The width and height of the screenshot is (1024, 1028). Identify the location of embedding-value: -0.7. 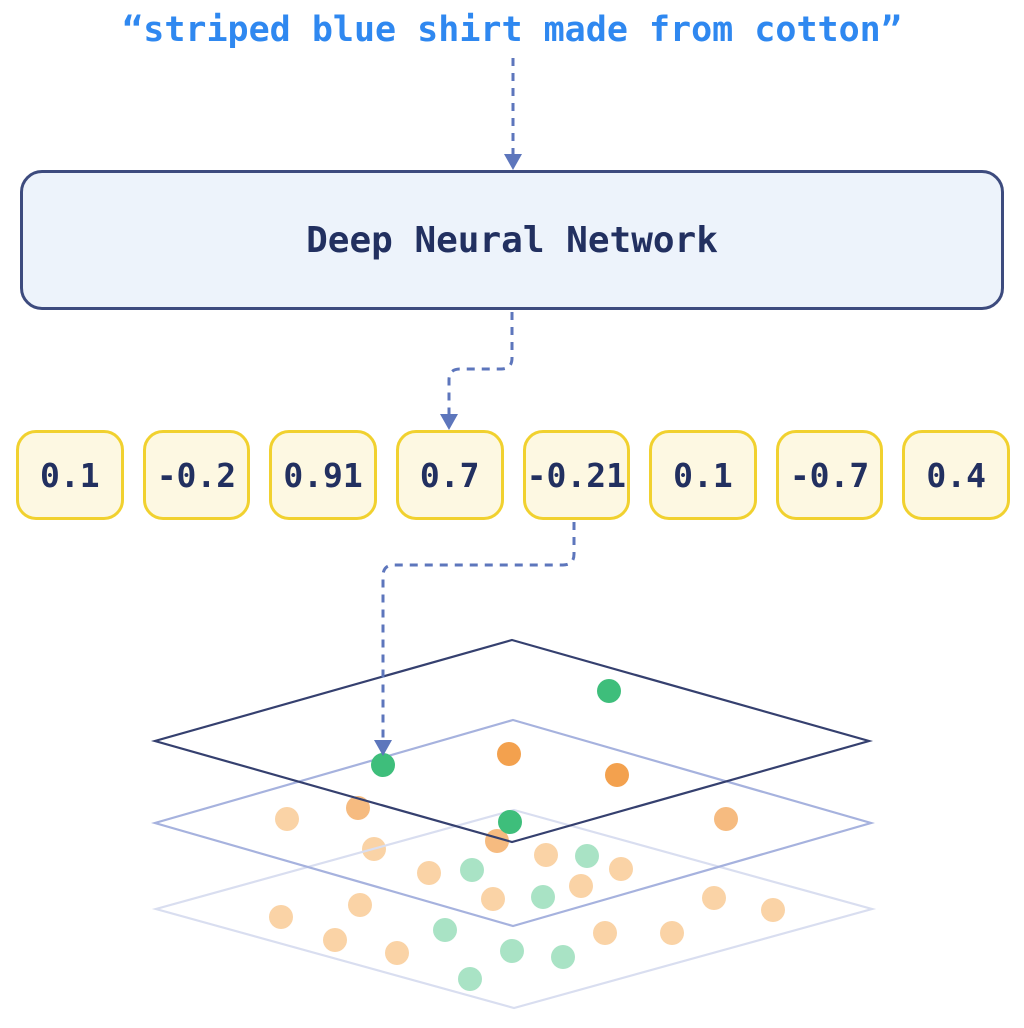
(829, 475).